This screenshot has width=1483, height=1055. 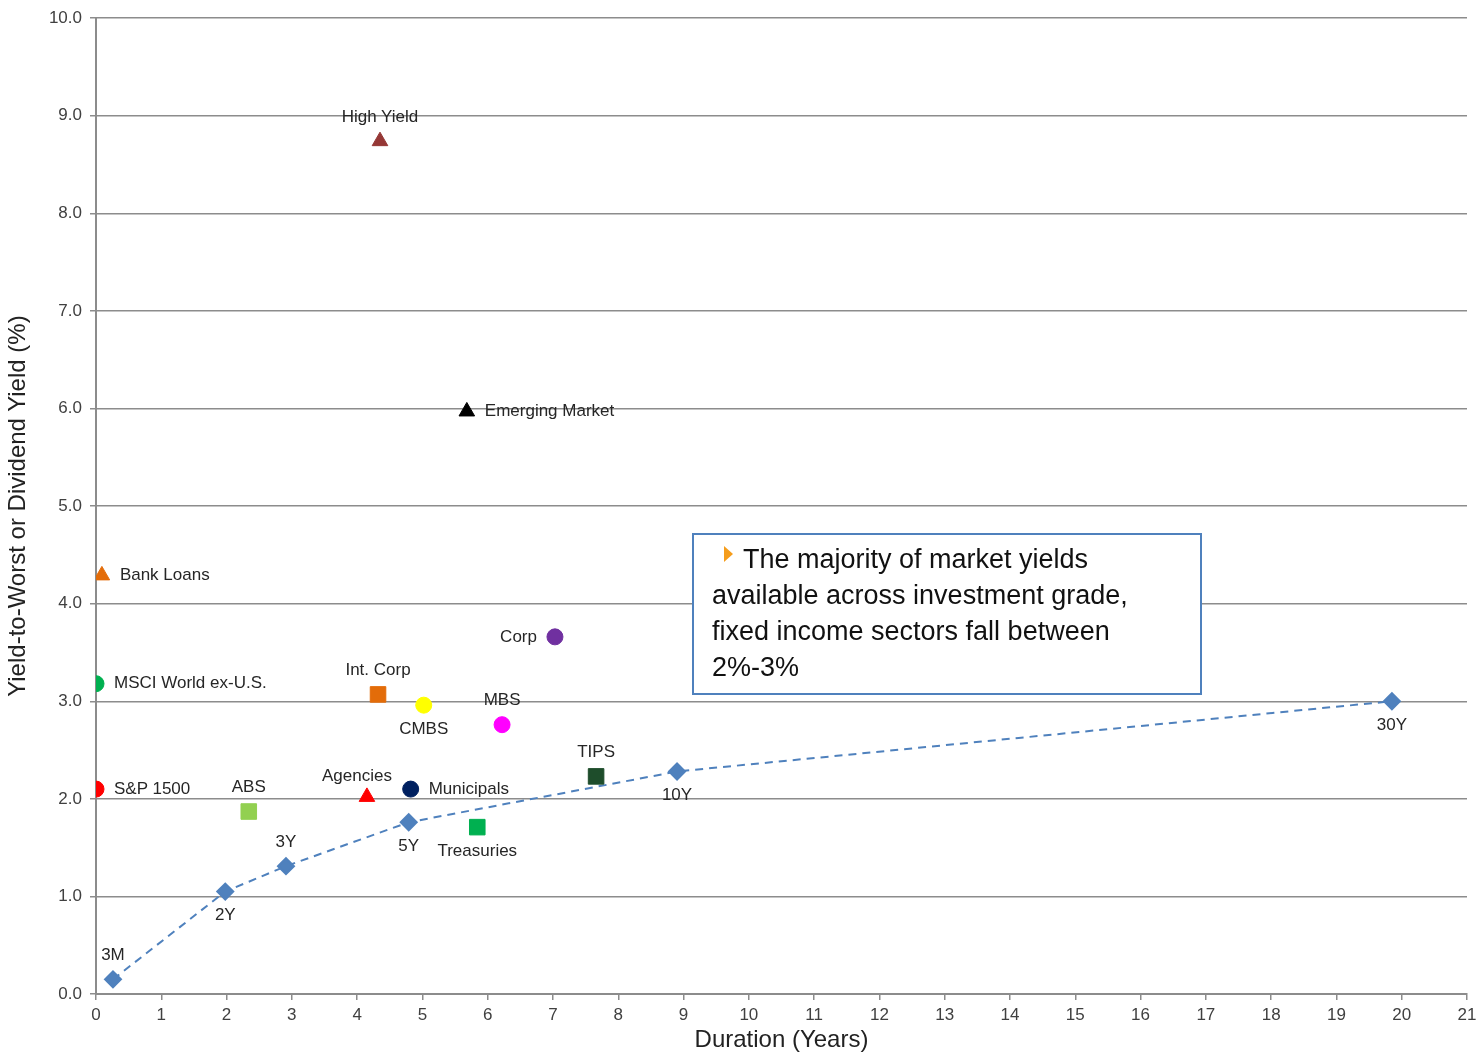 What do you see at coordinates (1402, 1014) in the screenshot?
I see `x-tick-label: 20` at bounding box center [1402, 1014].